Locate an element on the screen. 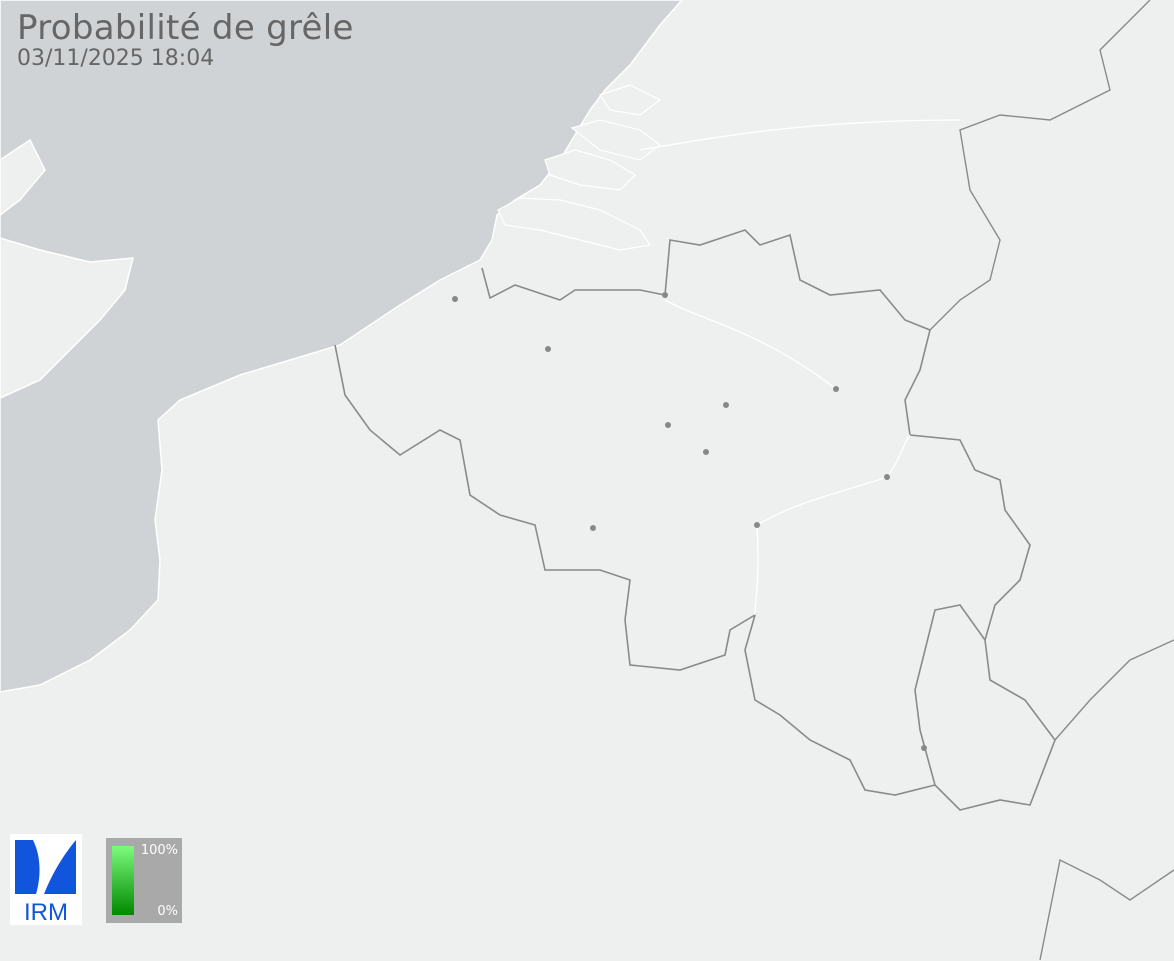  legend-max-label: 100% is located at coordinates (159, 850).